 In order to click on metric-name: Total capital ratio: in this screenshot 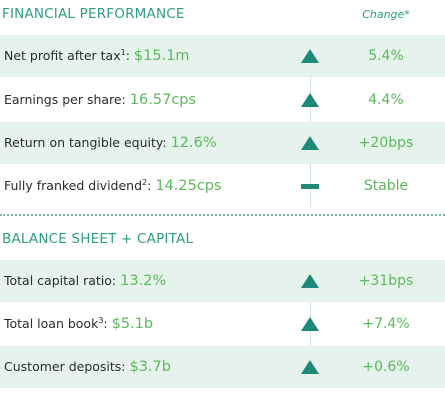, I will do `click(60, 280)`.